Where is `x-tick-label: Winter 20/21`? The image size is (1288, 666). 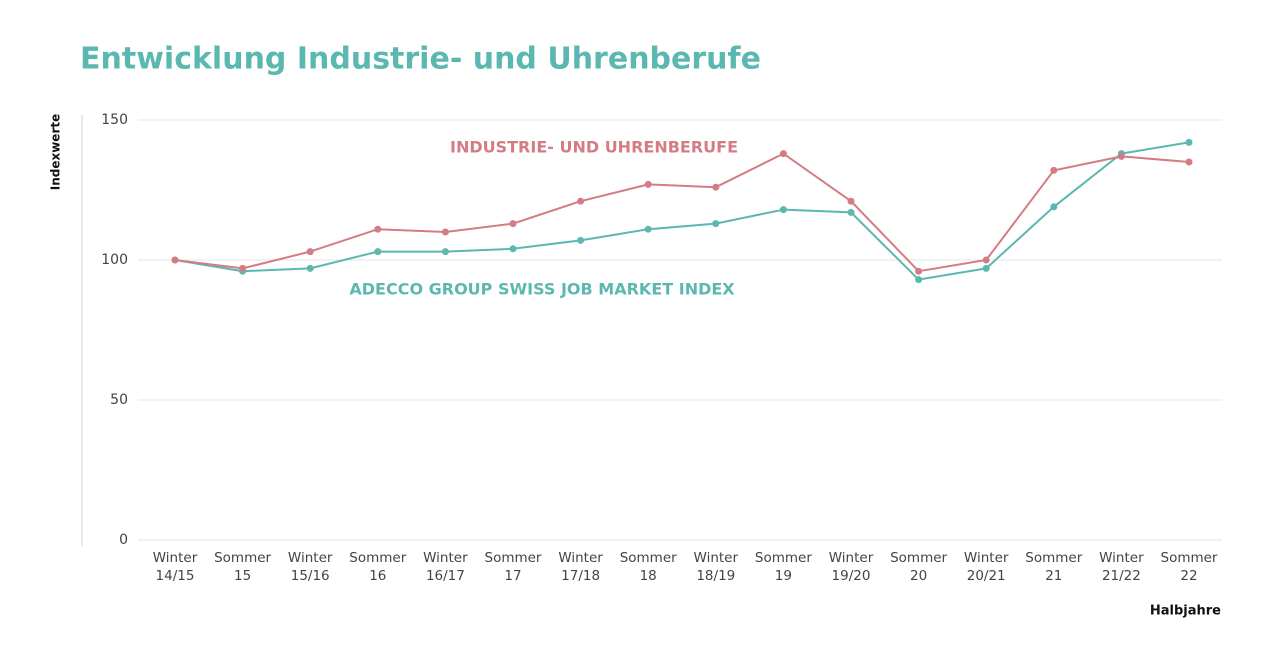
x-tick-label: Winter 20/21 is located at coordinates (986, 567).